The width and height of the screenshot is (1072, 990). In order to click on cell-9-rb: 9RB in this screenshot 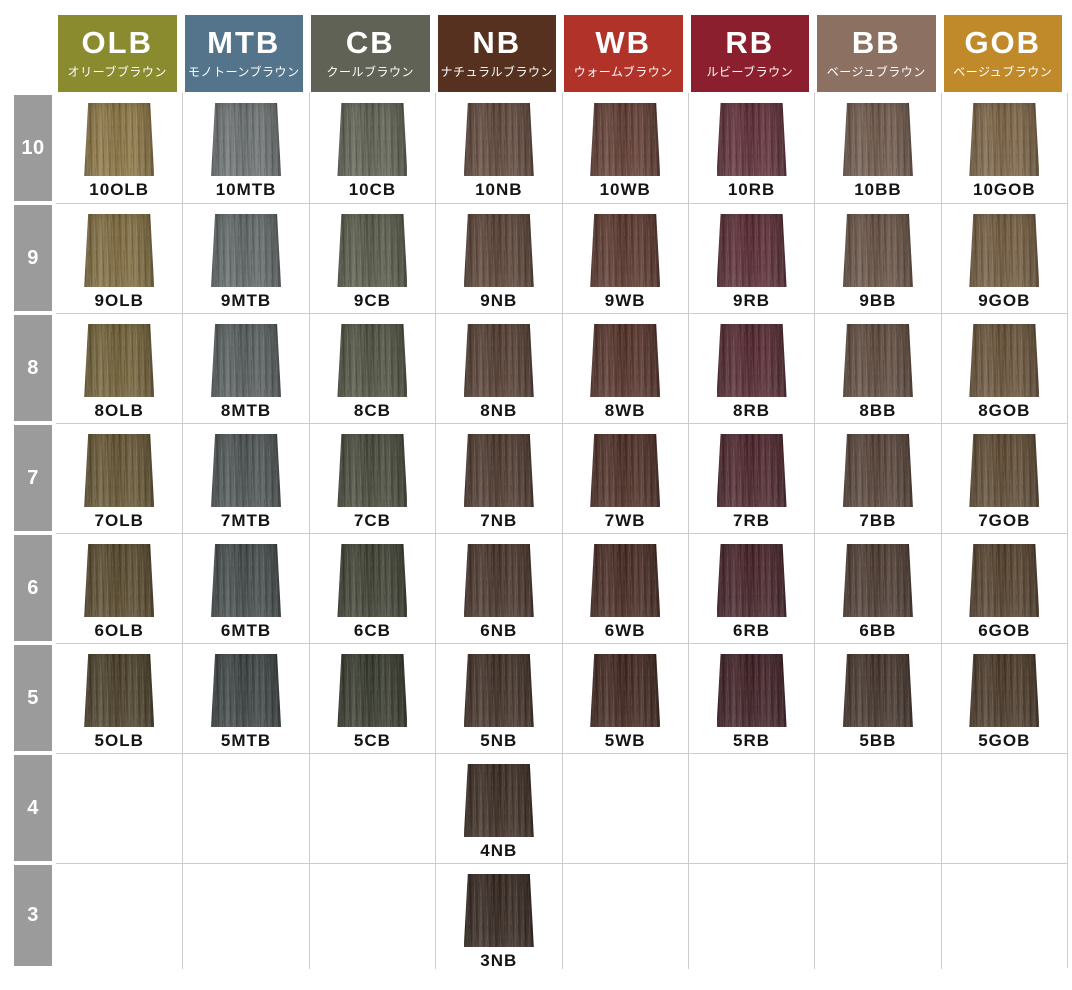, I will do `click(750, 258)`.